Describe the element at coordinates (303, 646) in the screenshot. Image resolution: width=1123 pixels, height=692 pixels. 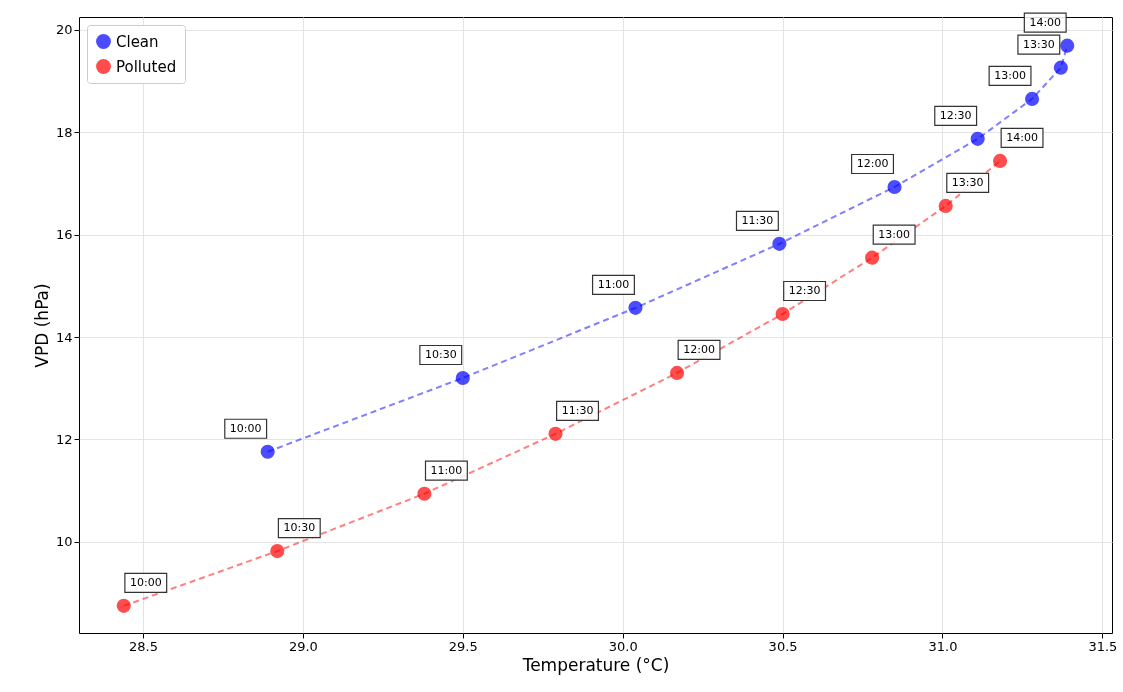
I see `x-tick-label: 29.0` at that location.